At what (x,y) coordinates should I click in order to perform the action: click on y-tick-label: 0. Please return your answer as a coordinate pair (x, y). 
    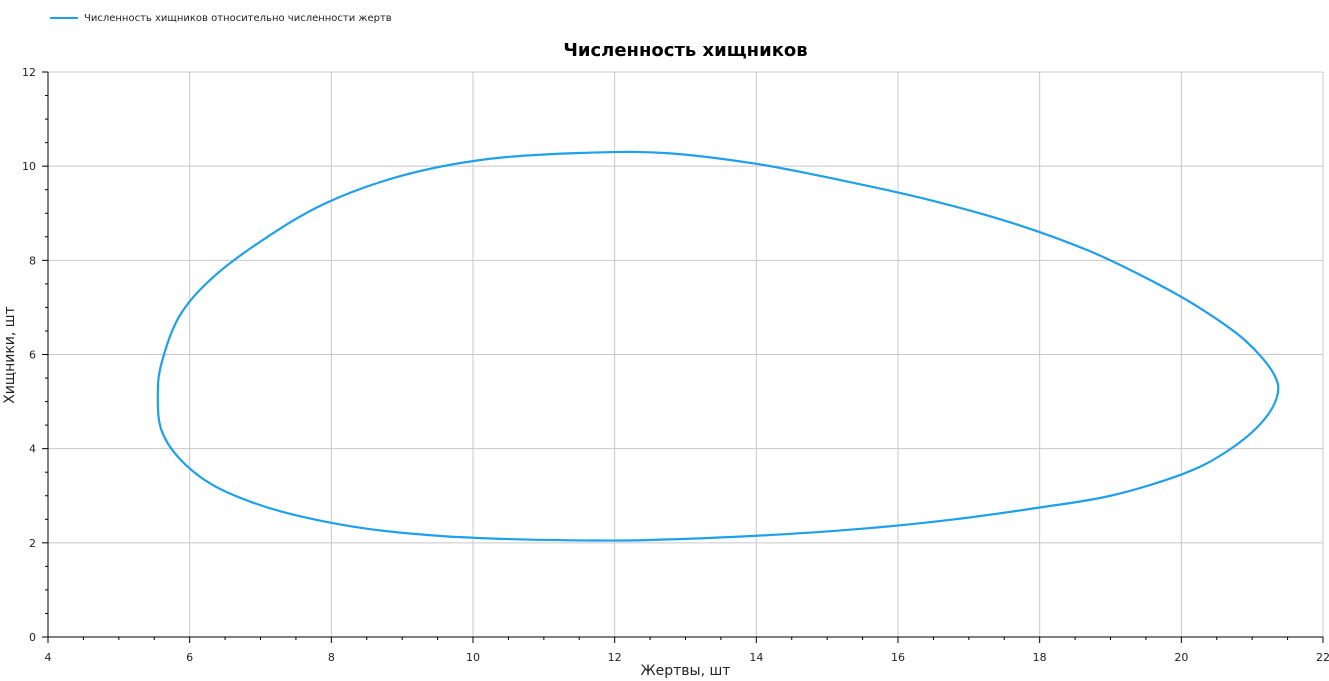
    Looking at the image, I should click on (32, 637).